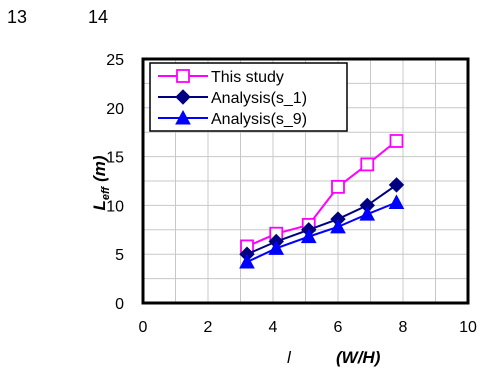 The width and height of the screenshot is (486, 374). I want to click on legend-item: This study, so click(221, 77).